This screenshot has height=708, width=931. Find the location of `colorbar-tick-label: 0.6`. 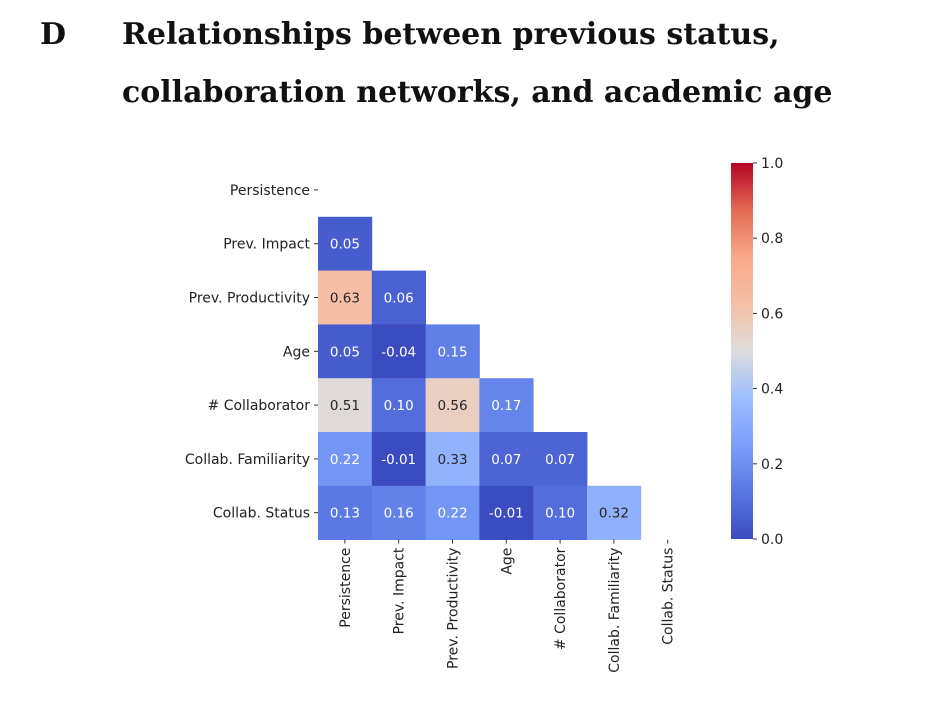

colorbar-tick-label: 0.6 is located at coordinates (772, 314).